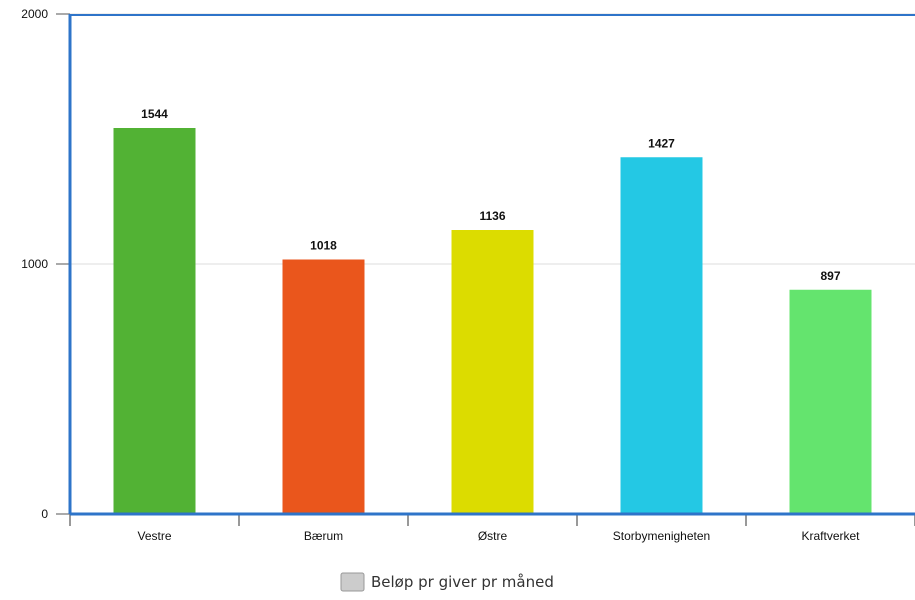 This screenshot has height=600, width=915. What do you see at coordinates (661, 143) in the screenshot?
I see `data-label: 1427` at bounding box center [661, 143].